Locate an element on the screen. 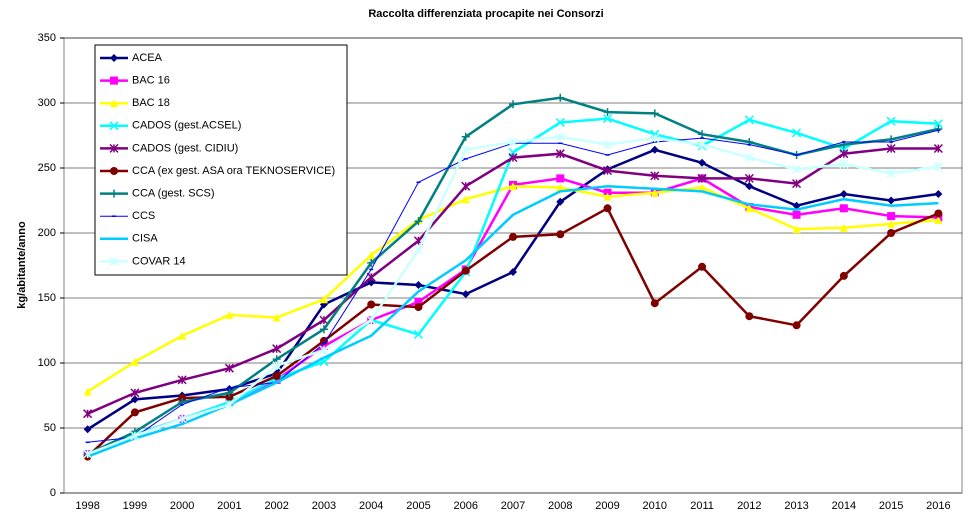  x-tick-label: 2009 is located at coordinates (607, 506).